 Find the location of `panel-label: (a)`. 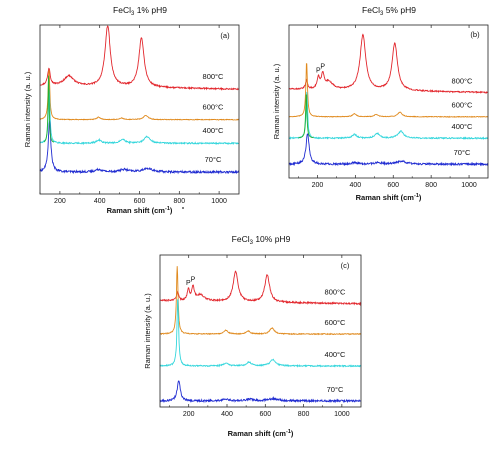

panel-label: (a) is located at coordinates (225, 35).